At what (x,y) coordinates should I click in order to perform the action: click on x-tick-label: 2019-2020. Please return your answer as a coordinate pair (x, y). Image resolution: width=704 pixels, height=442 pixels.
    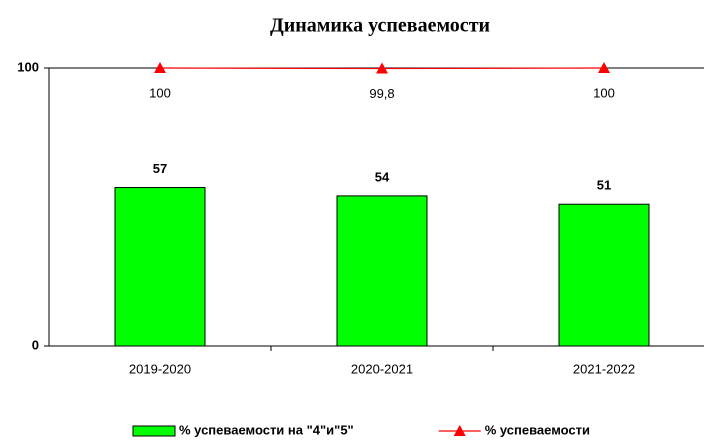
    Looking at the image, I should click on (160, 368).